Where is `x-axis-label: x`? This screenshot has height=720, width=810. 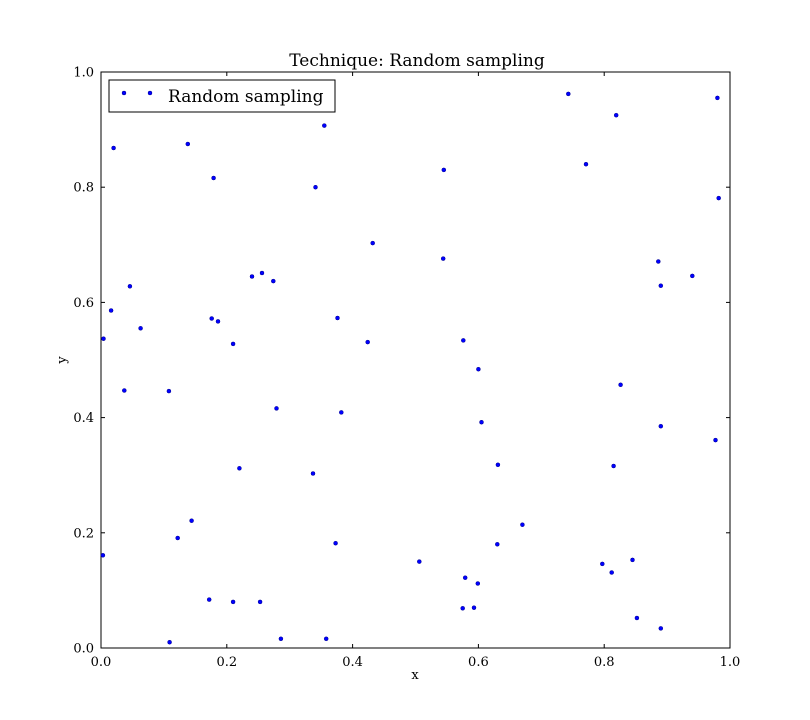 x-axis-label: x is located at coordinates (415, 675).